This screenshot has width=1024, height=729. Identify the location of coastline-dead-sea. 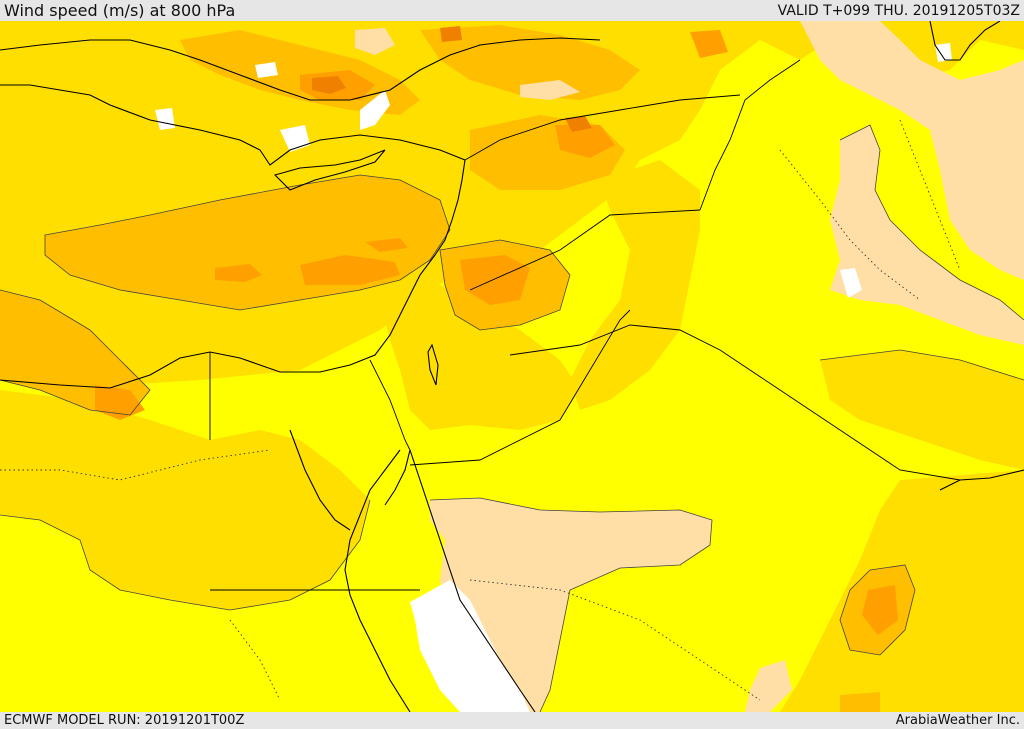
(433, 364).